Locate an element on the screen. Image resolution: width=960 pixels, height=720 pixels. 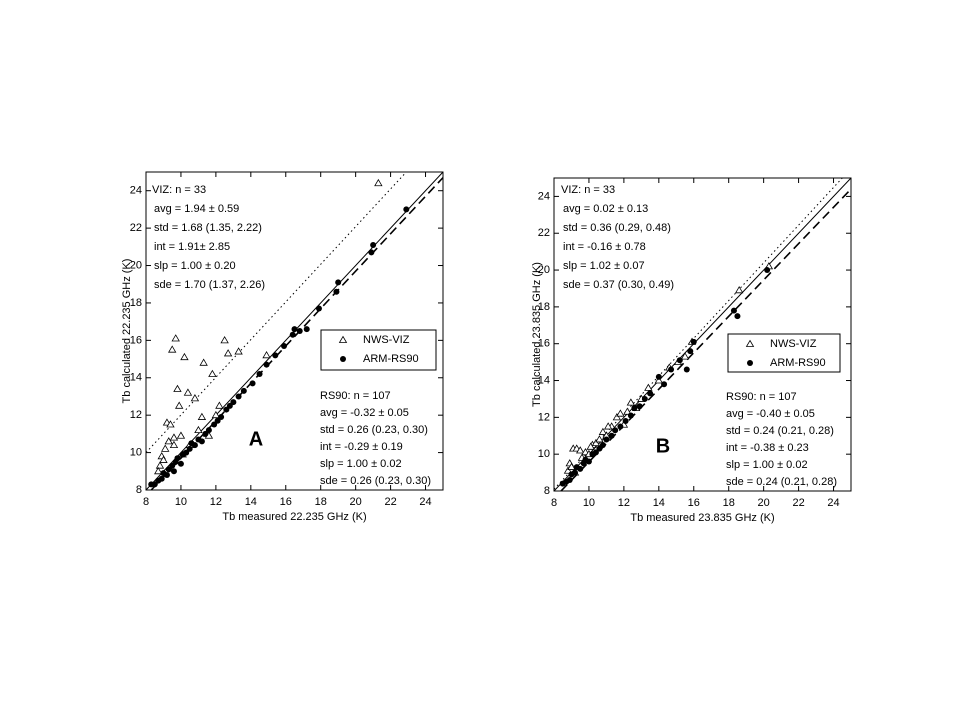
rs90-stat: std = 0.24 (0.21, 0.28) is located at coordinates (780, 431).